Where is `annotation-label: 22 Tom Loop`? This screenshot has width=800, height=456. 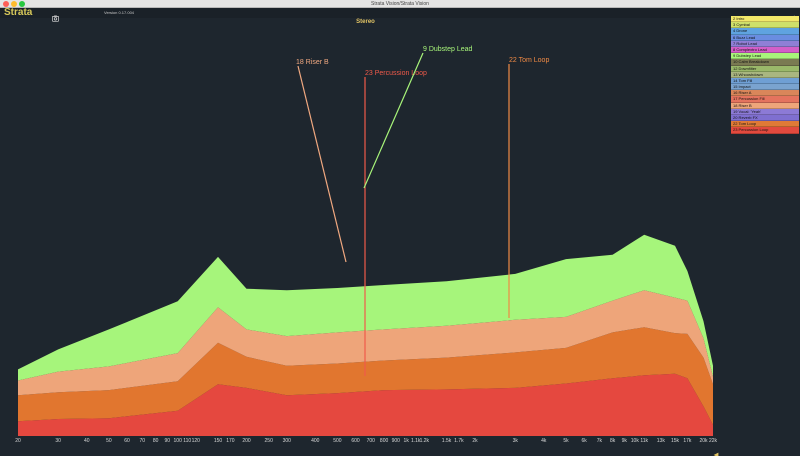
annotation-label: 22 Tom Loop is located at coordinates (529, 60).